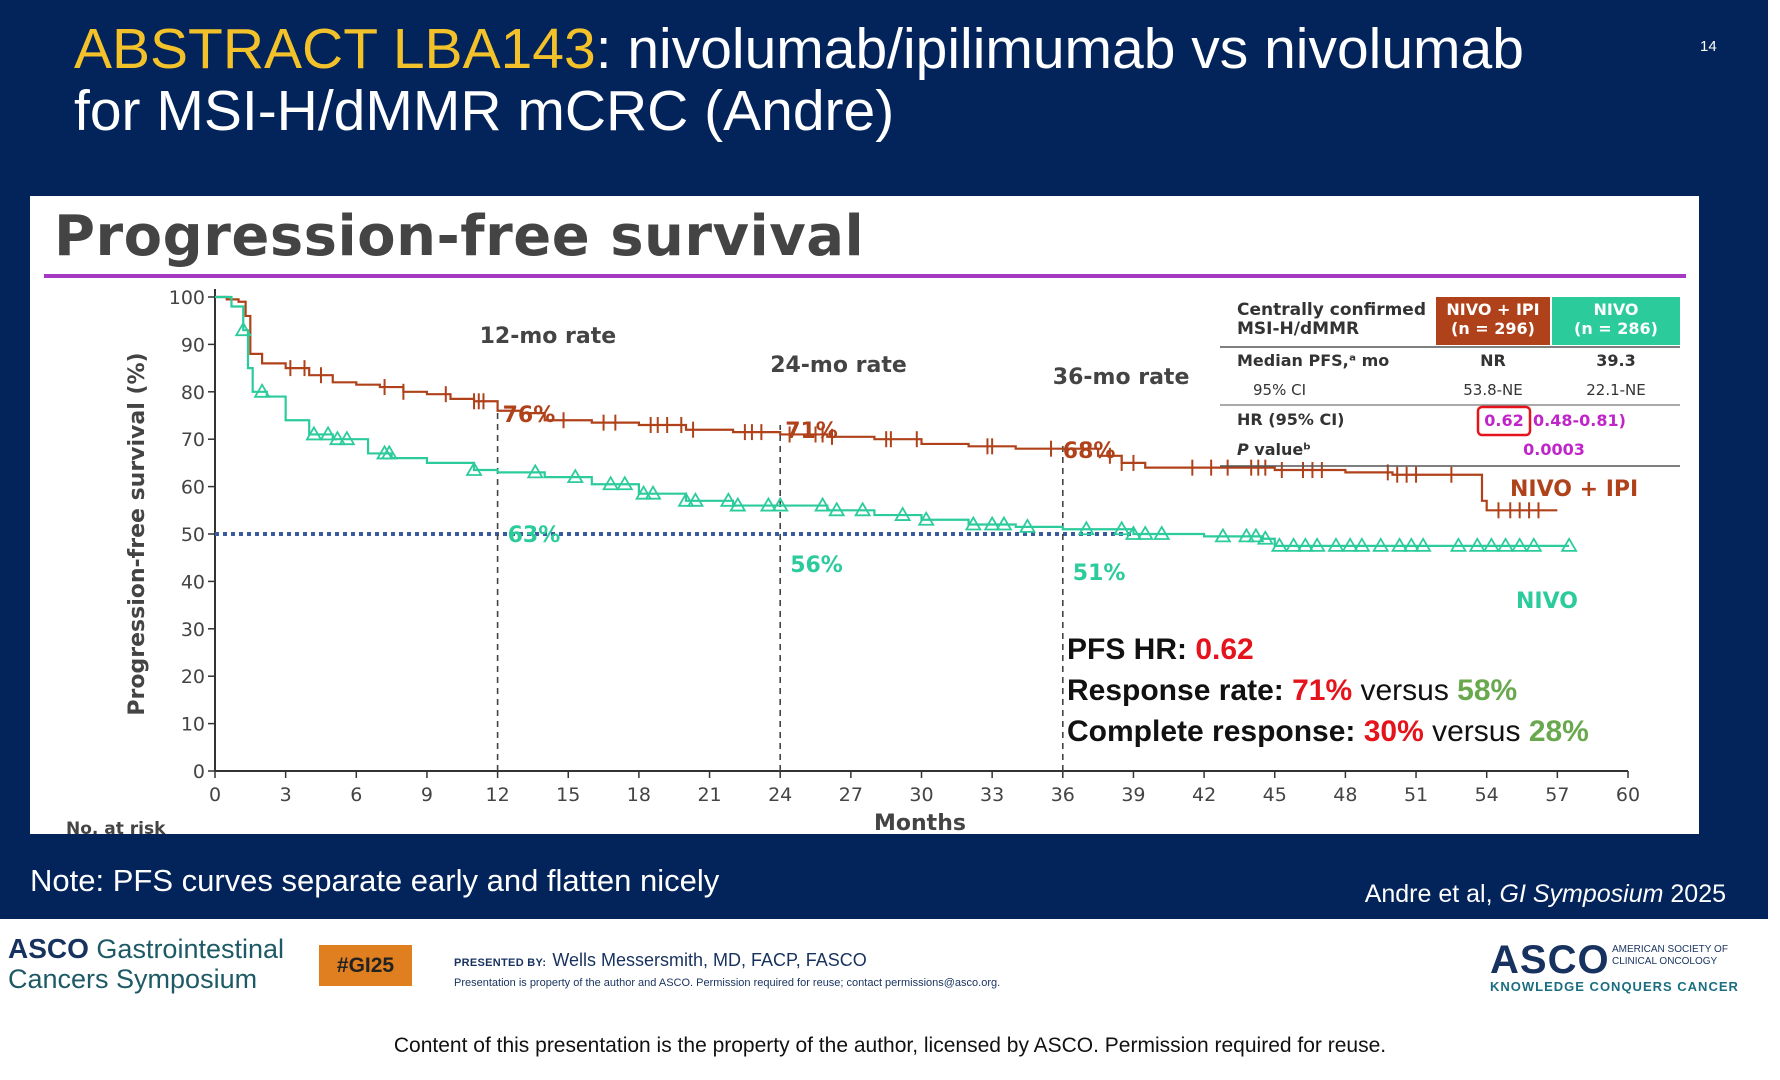 This screenshot has height=1080, width=1780. Describe the element at coordinates (1313, 360) in the screenshot. I see `table-row-label: Median PFS,ᵃ mo` at that location.